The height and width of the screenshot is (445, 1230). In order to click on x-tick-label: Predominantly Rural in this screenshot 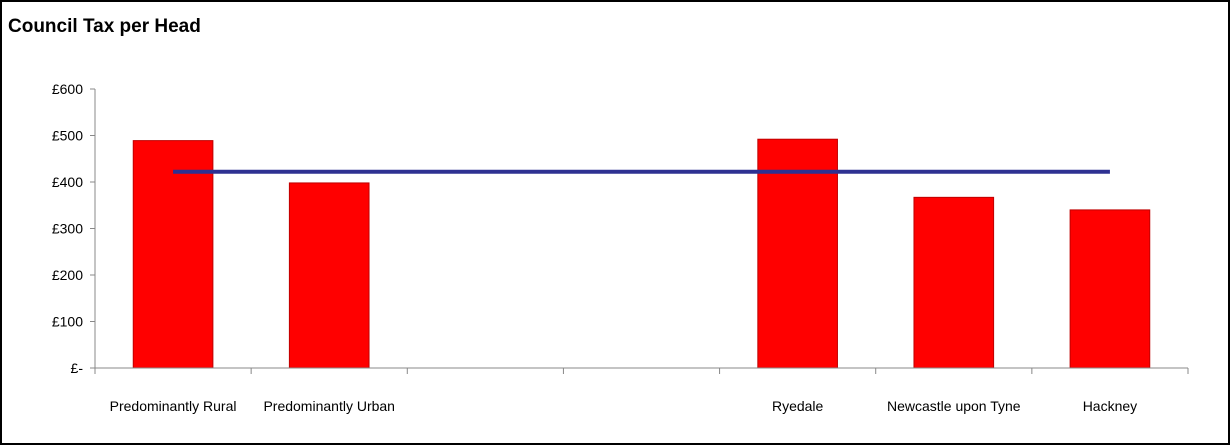, I will do `click(173, 406)`.